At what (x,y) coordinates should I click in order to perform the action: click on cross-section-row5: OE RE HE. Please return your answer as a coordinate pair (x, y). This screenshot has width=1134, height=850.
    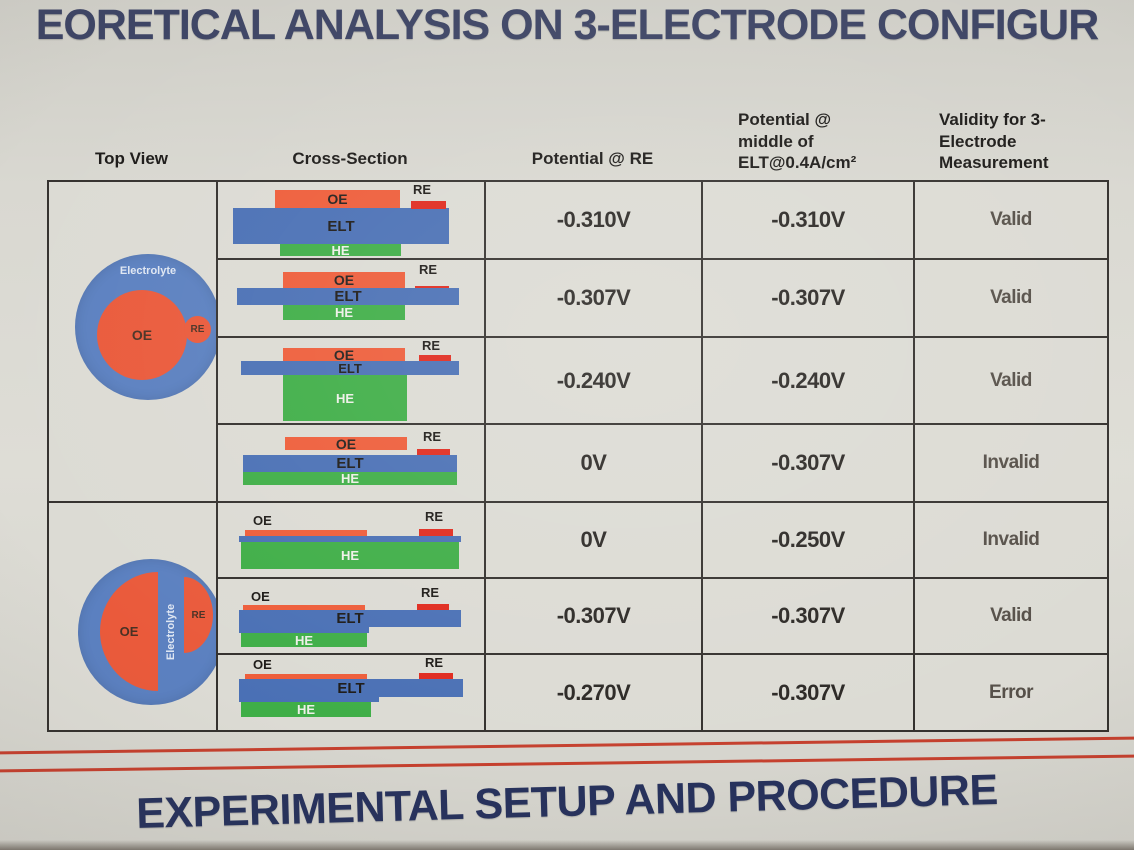
    Looking at the image, I should click on (351, 540).